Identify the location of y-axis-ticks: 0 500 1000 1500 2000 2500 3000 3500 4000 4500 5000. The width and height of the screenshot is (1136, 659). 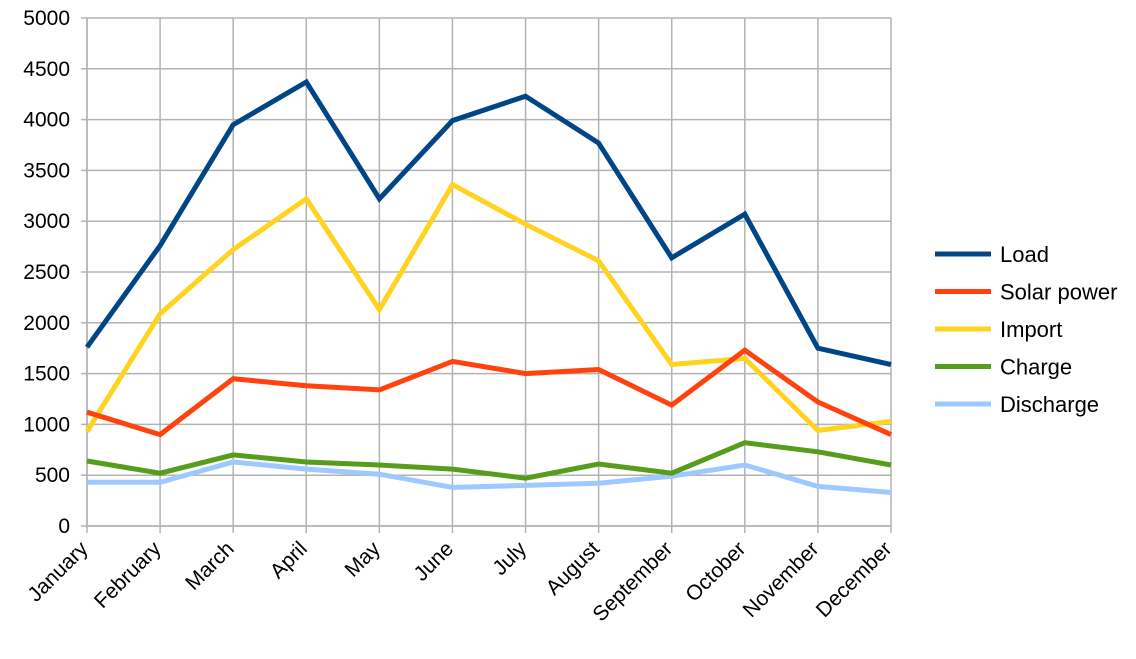
(46, 272).